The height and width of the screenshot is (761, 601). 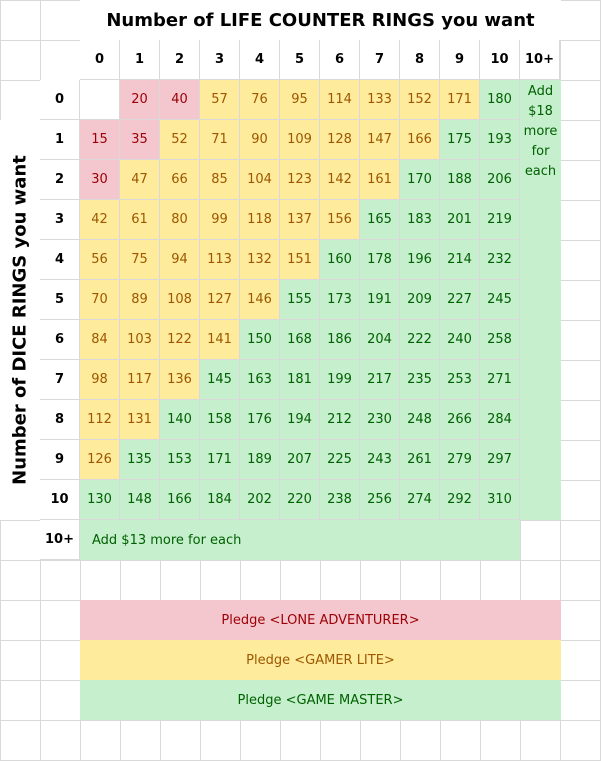 I want to click on price-cell: 127, so click(x=220, y=300).